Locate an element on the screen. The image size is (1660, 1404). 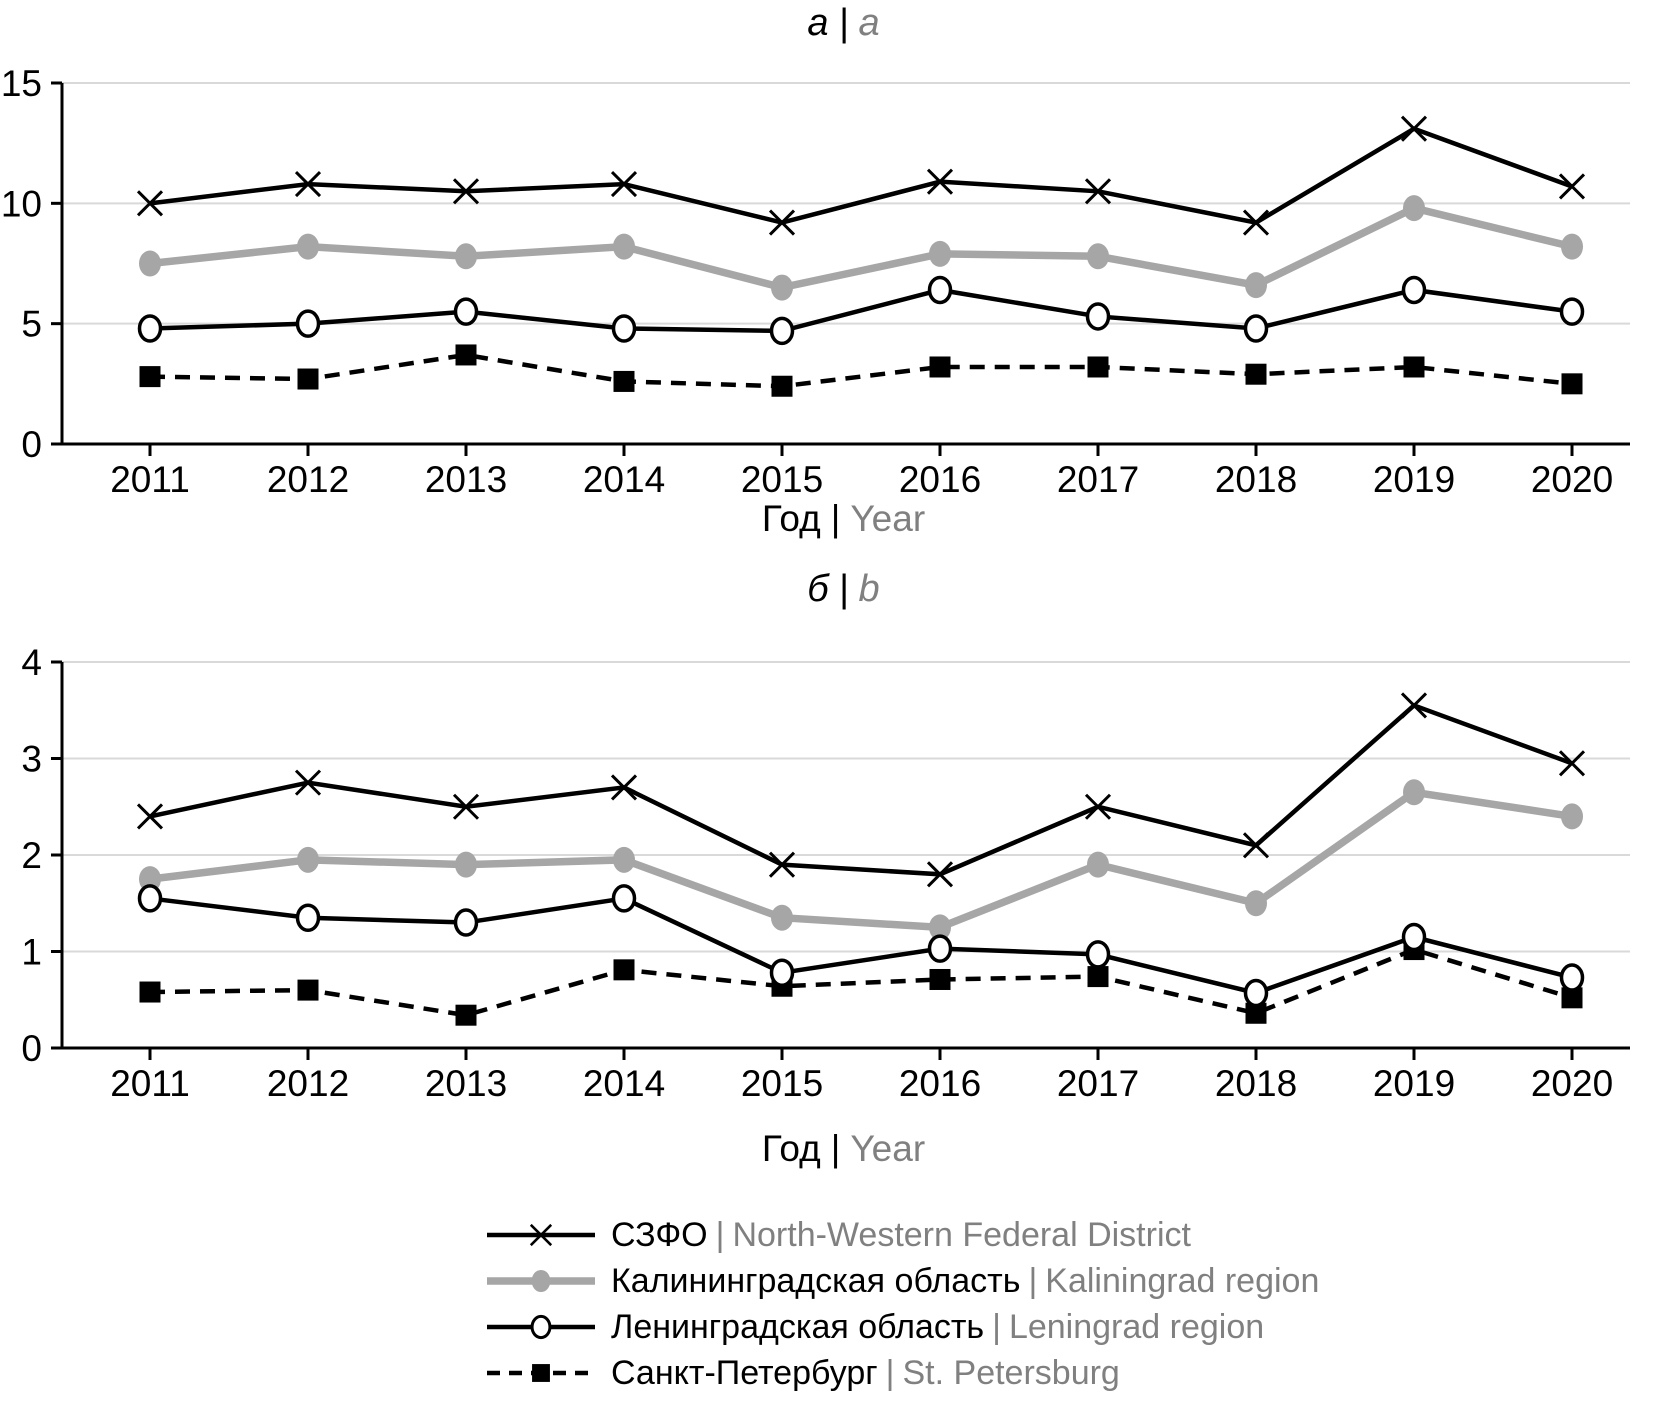
legend-item-spb: Санкт-Петербург | St. Petersburg is located at coordinates (902, 1373).